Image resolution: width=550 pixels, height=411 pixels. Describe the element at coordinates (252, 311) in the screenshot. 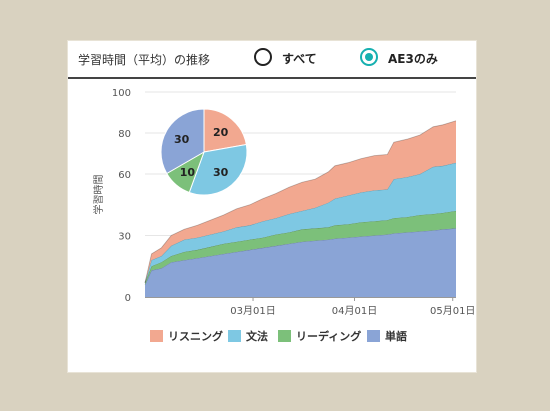

I see `x-tick-label: 03月01日` at that location.